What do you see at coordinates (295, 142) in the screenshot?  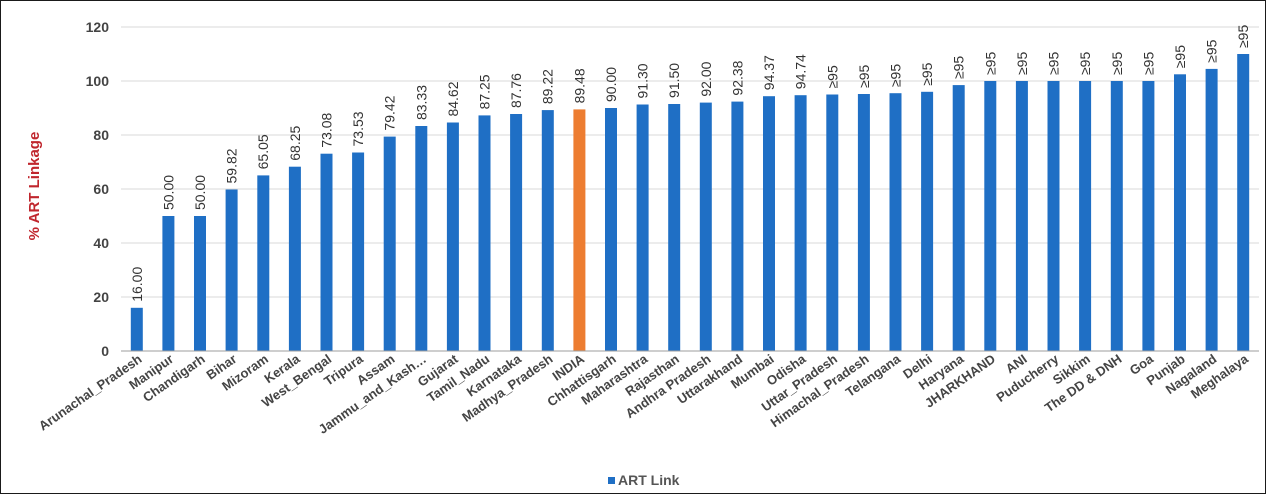 I see `data-label: 68.25` at bounding box center [295, 142].